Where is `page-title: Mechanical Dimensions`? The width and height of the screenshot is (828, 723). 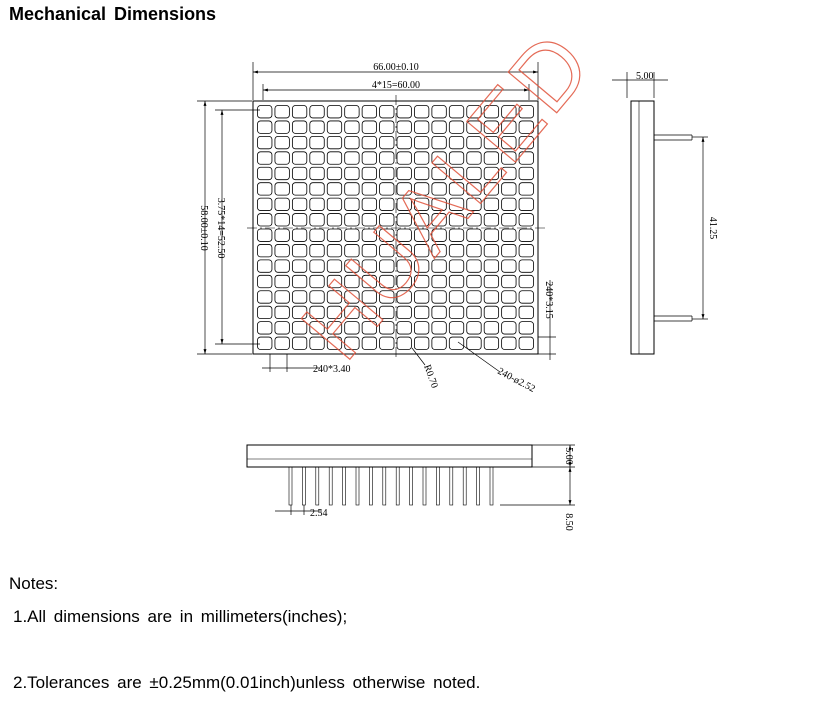 page-title: Mechanical Dimensions is located at coordinates (113, 14).